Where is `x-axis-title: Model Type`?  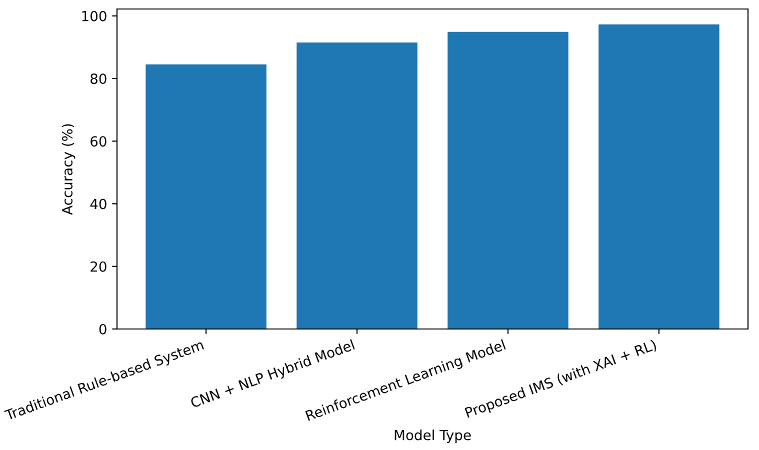 x-axis-title: Model Type is located at coordinates (432, 436).